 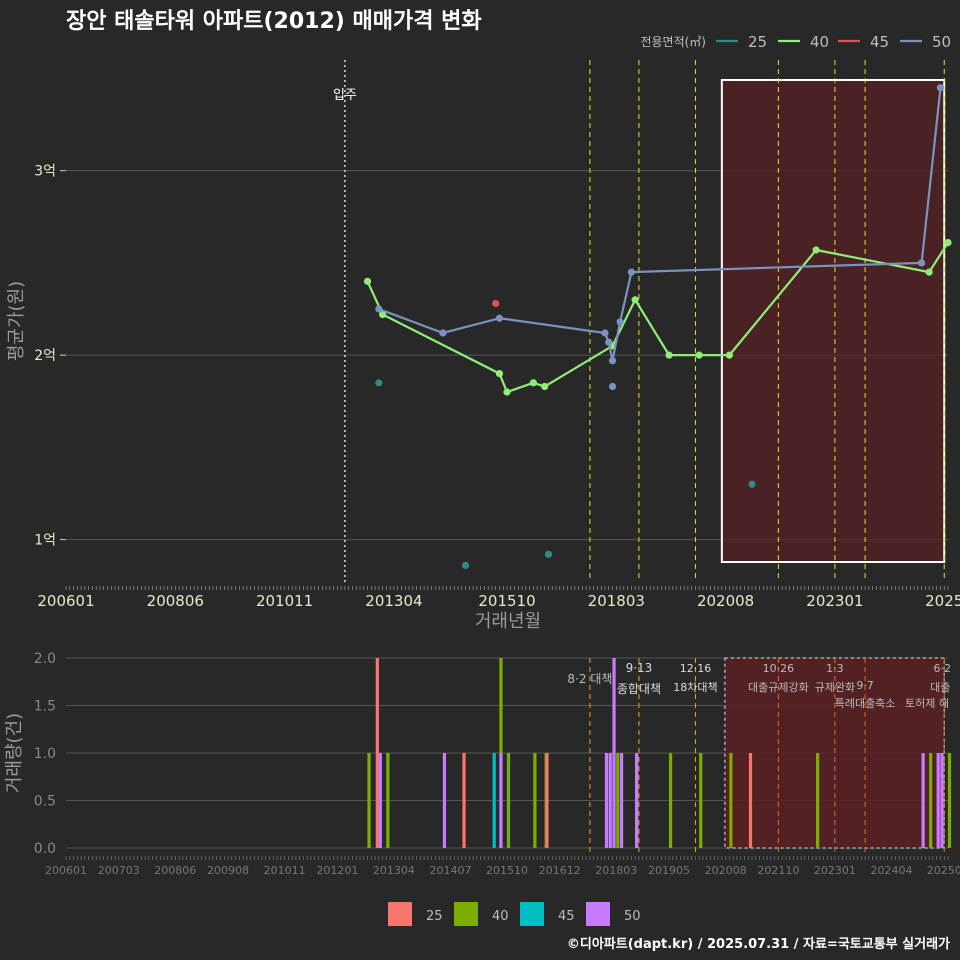 What do you see at coordinates (695, 687) in the screenshot?
I see `policy-label: 18차대책` at bounding box center [695, 687].